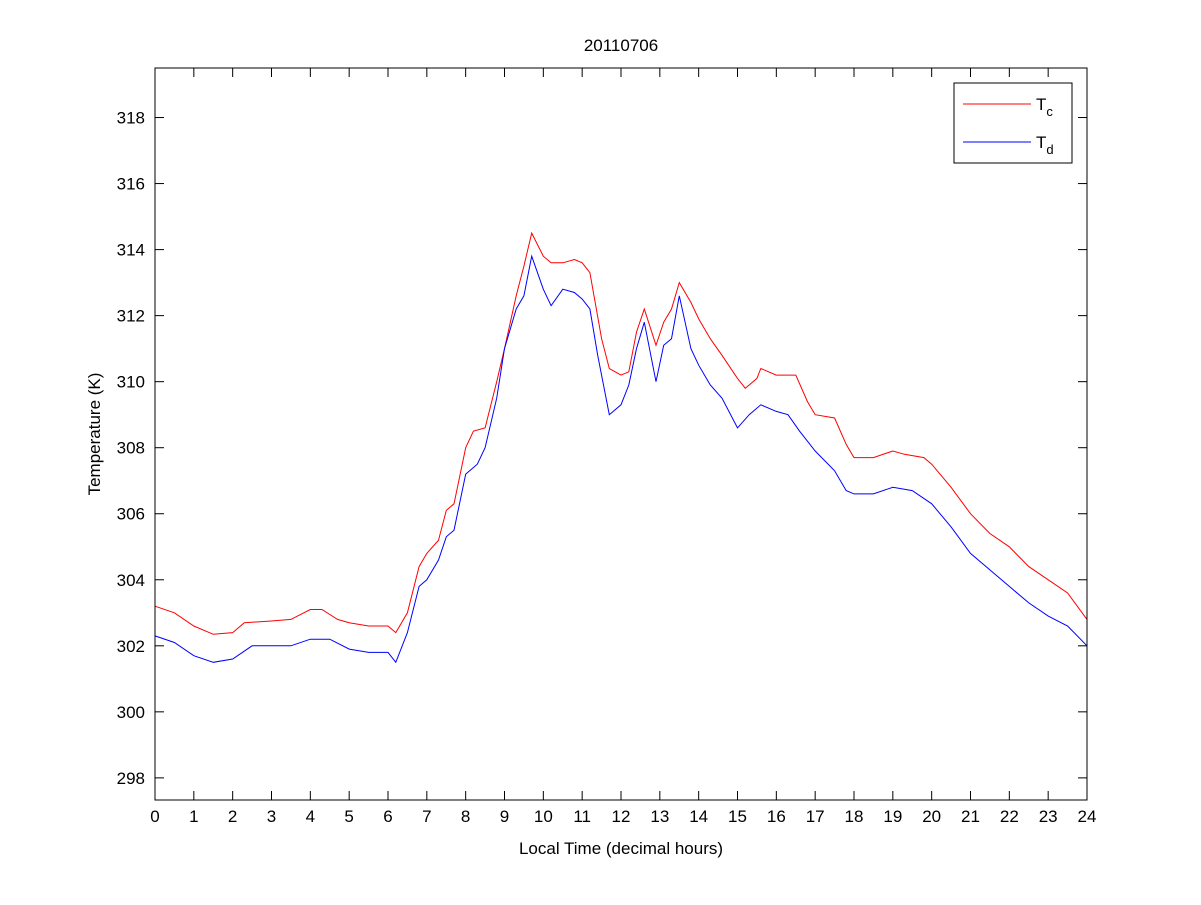 The height and width of the screenshot is (905, 1201). Describe the element at coordinates (698, 816) in the screenshot. I see `x-tick-label: 14` at that location.